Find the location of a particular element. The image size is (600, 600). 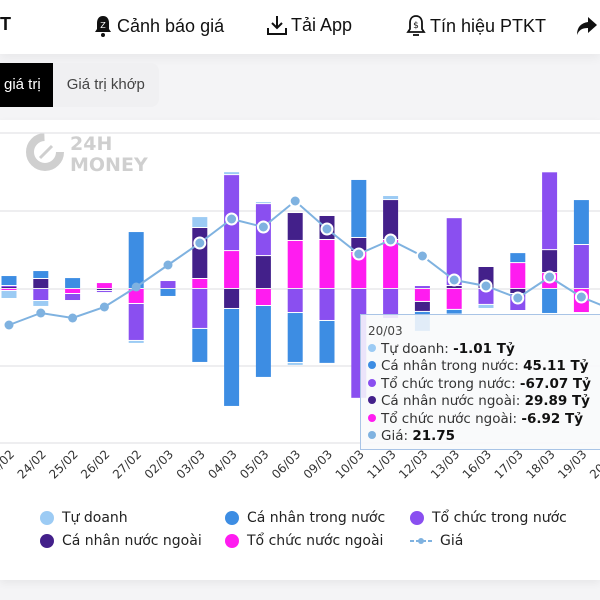

tab-matched-value: Giá trị khớp is located at coordinates (105, 85).